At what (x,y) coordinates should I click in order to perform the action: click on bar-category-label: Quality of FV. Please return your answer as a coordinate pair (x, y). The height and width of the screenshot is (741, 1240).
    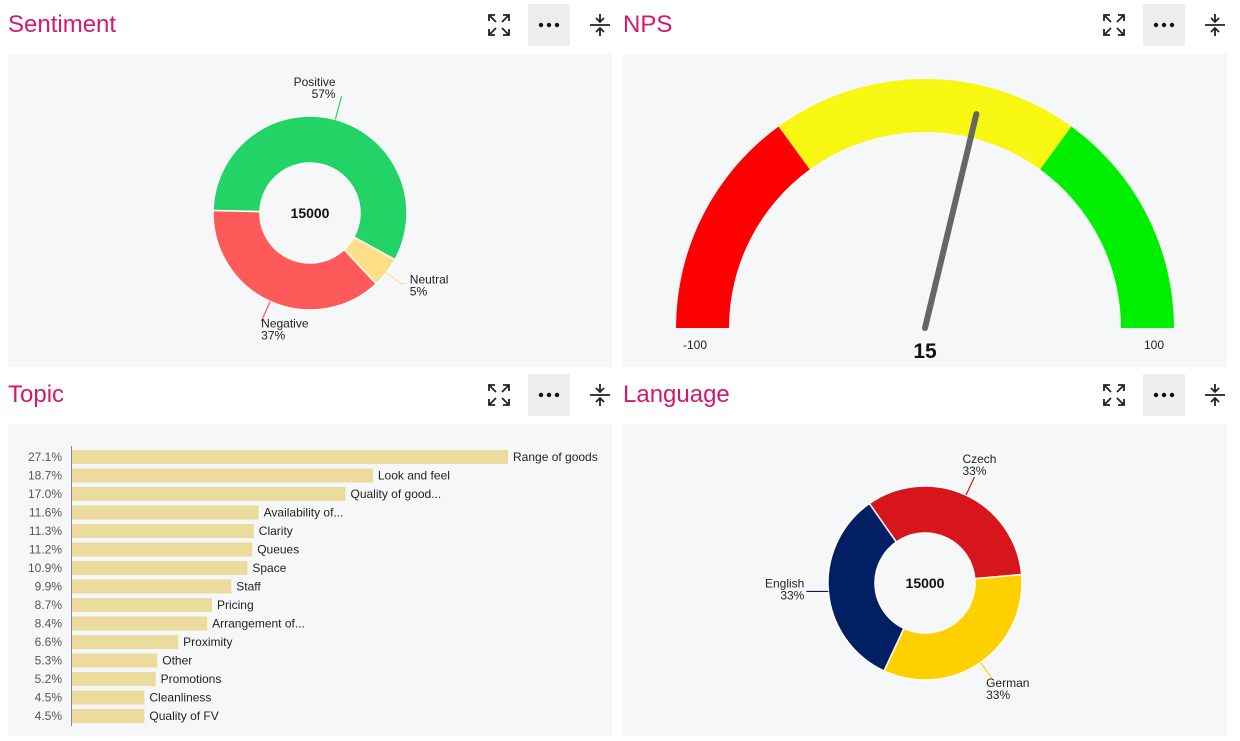
    Looking at the image, I should click on (183, 716).